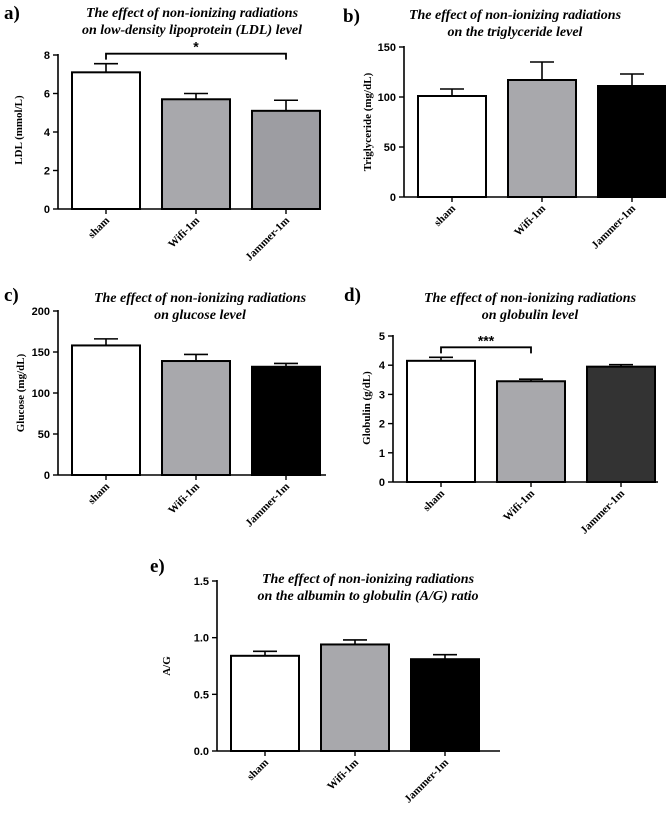  Describe the element at coordinates (201, 695) in the screenshot. I see `y-tick-label: 0.5` at that location.